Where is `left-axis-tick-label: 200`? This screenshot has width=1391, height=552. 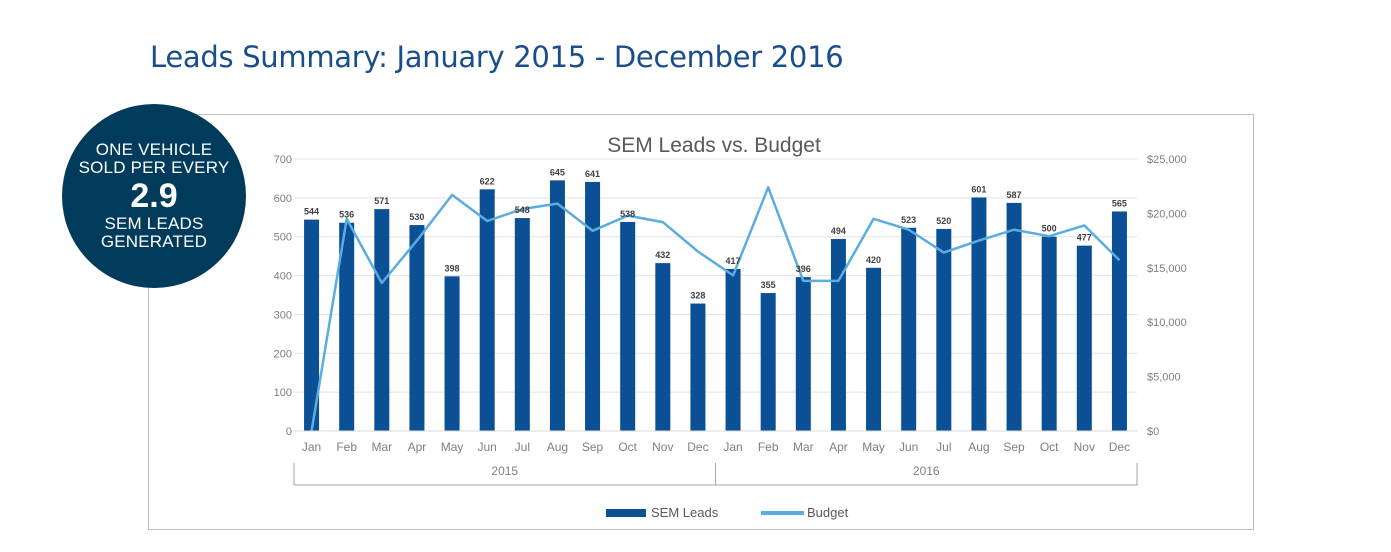 left-axis-tick-label: 200 is located at coordinates (283, 354).